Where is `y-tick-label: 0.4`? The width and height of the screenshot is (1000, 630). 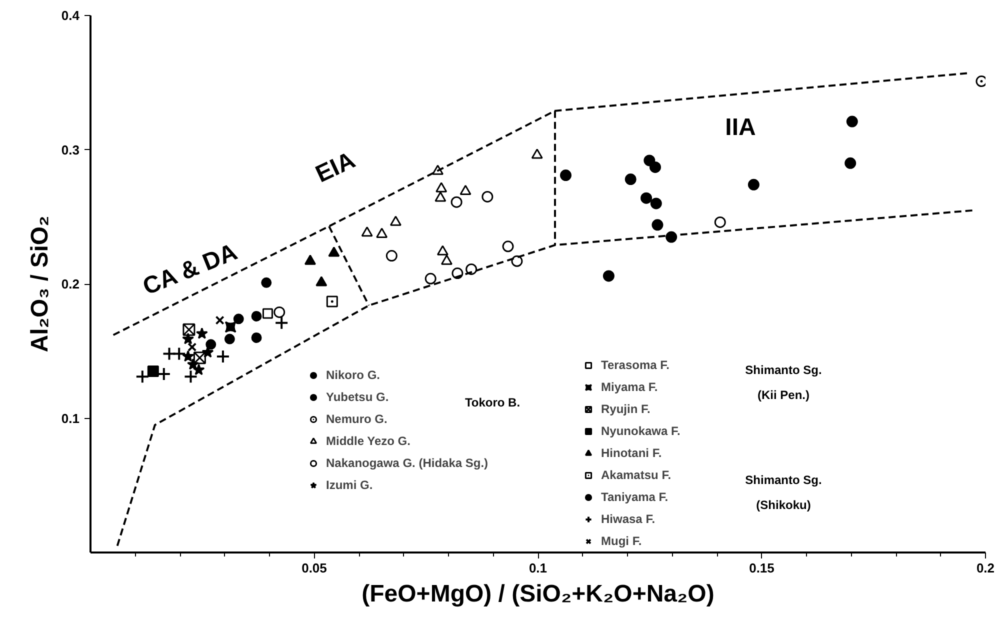
y-tick-label: 0.4 is located at coordinates (70, 15).